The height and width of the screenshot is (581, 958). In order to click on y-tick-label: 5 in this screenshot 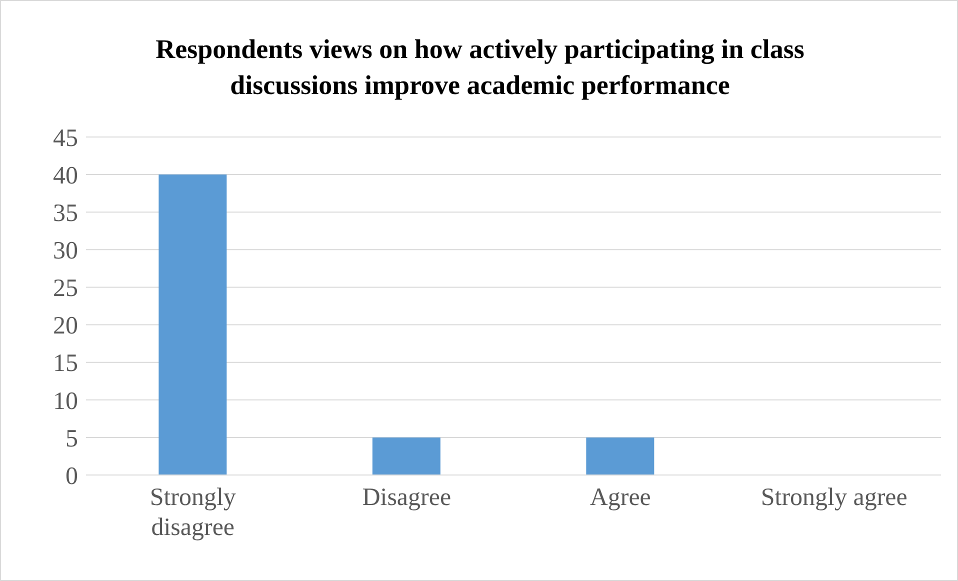, I will do `click(72, 438)`.